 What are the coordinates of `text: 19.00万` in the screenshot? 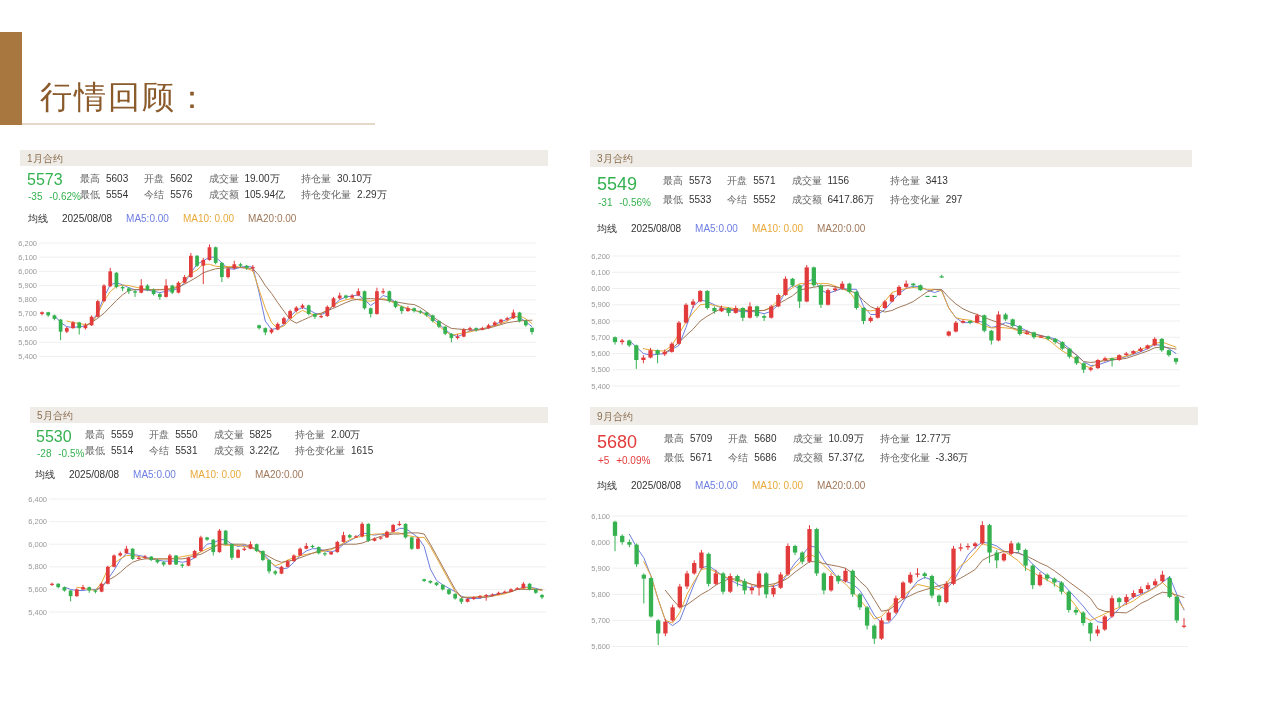 It's located at (262, 178).